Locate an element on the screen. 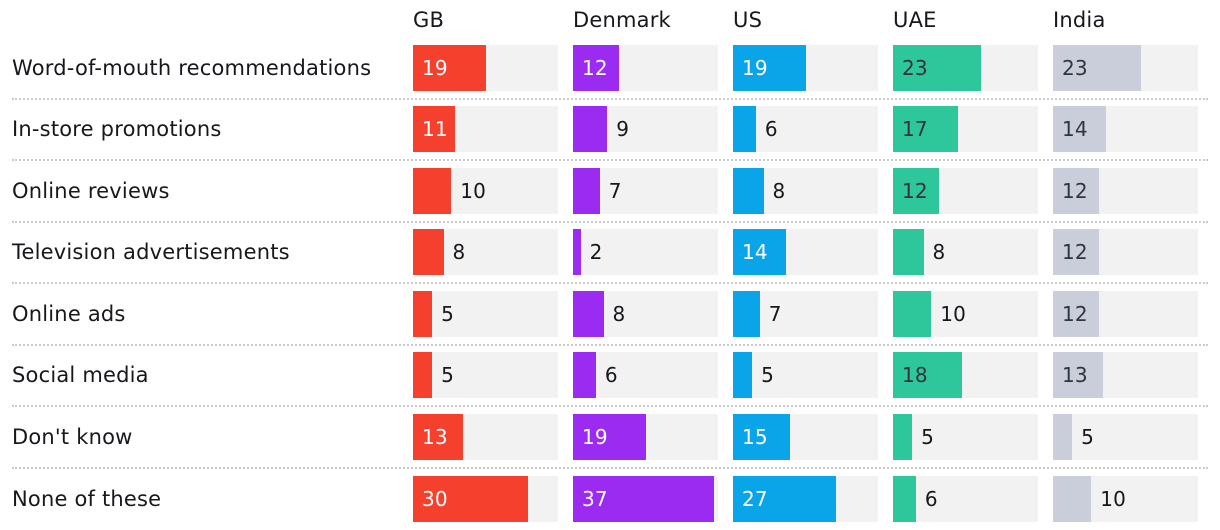 This screenshot has height=530, width=1220. bar-cell-india: 5 is located at coordinates (1133, 436).